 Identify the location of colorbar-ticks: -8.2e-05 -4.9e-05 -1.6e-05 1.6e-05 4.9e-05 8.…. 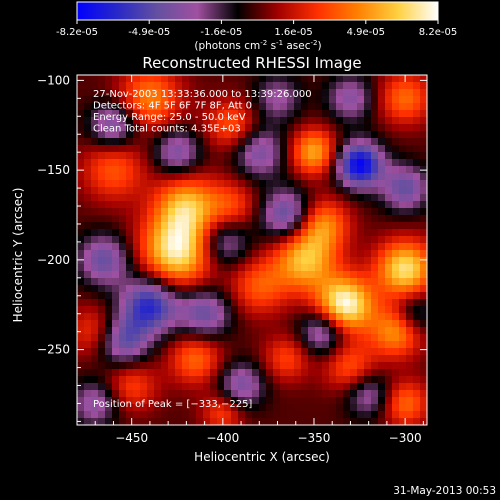
(256, 29).